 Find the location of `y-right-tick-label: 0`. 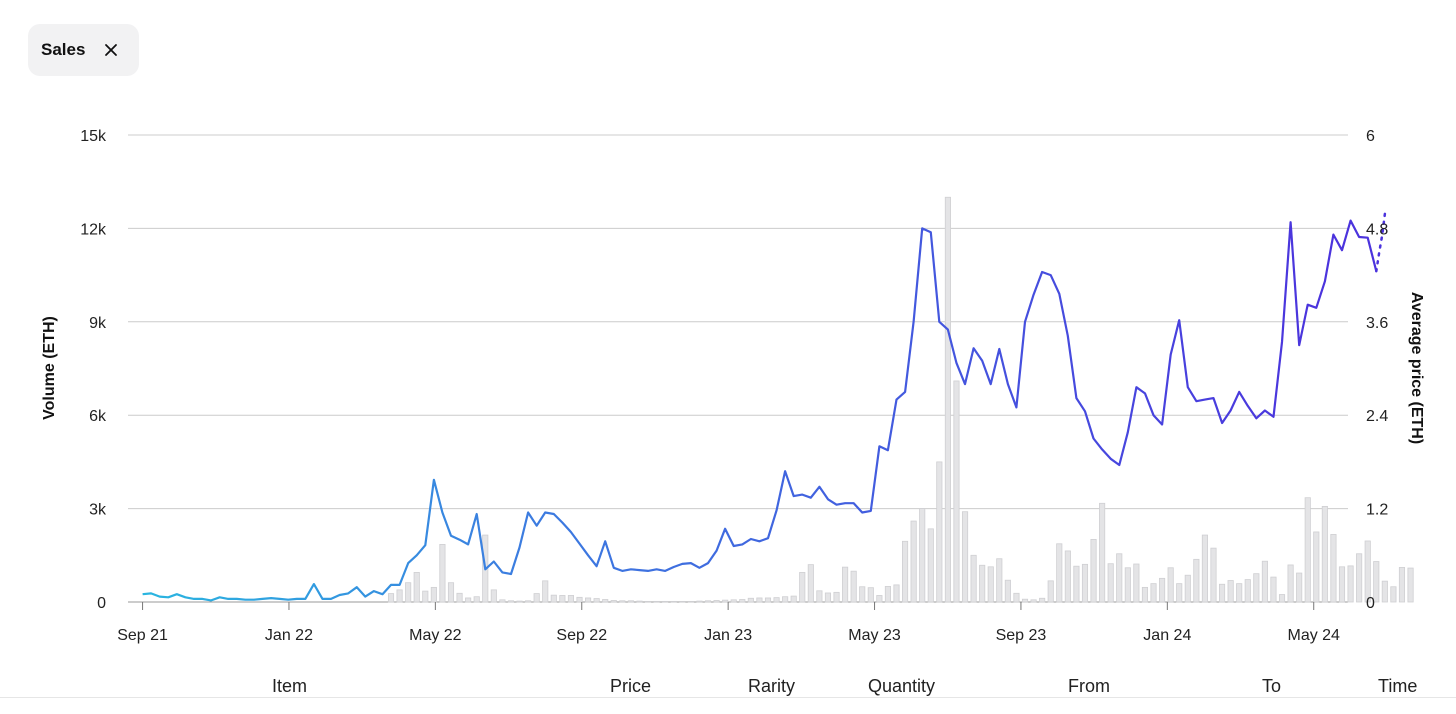

y-right-tick-label: 0 is located at coordinates (1370, 603).